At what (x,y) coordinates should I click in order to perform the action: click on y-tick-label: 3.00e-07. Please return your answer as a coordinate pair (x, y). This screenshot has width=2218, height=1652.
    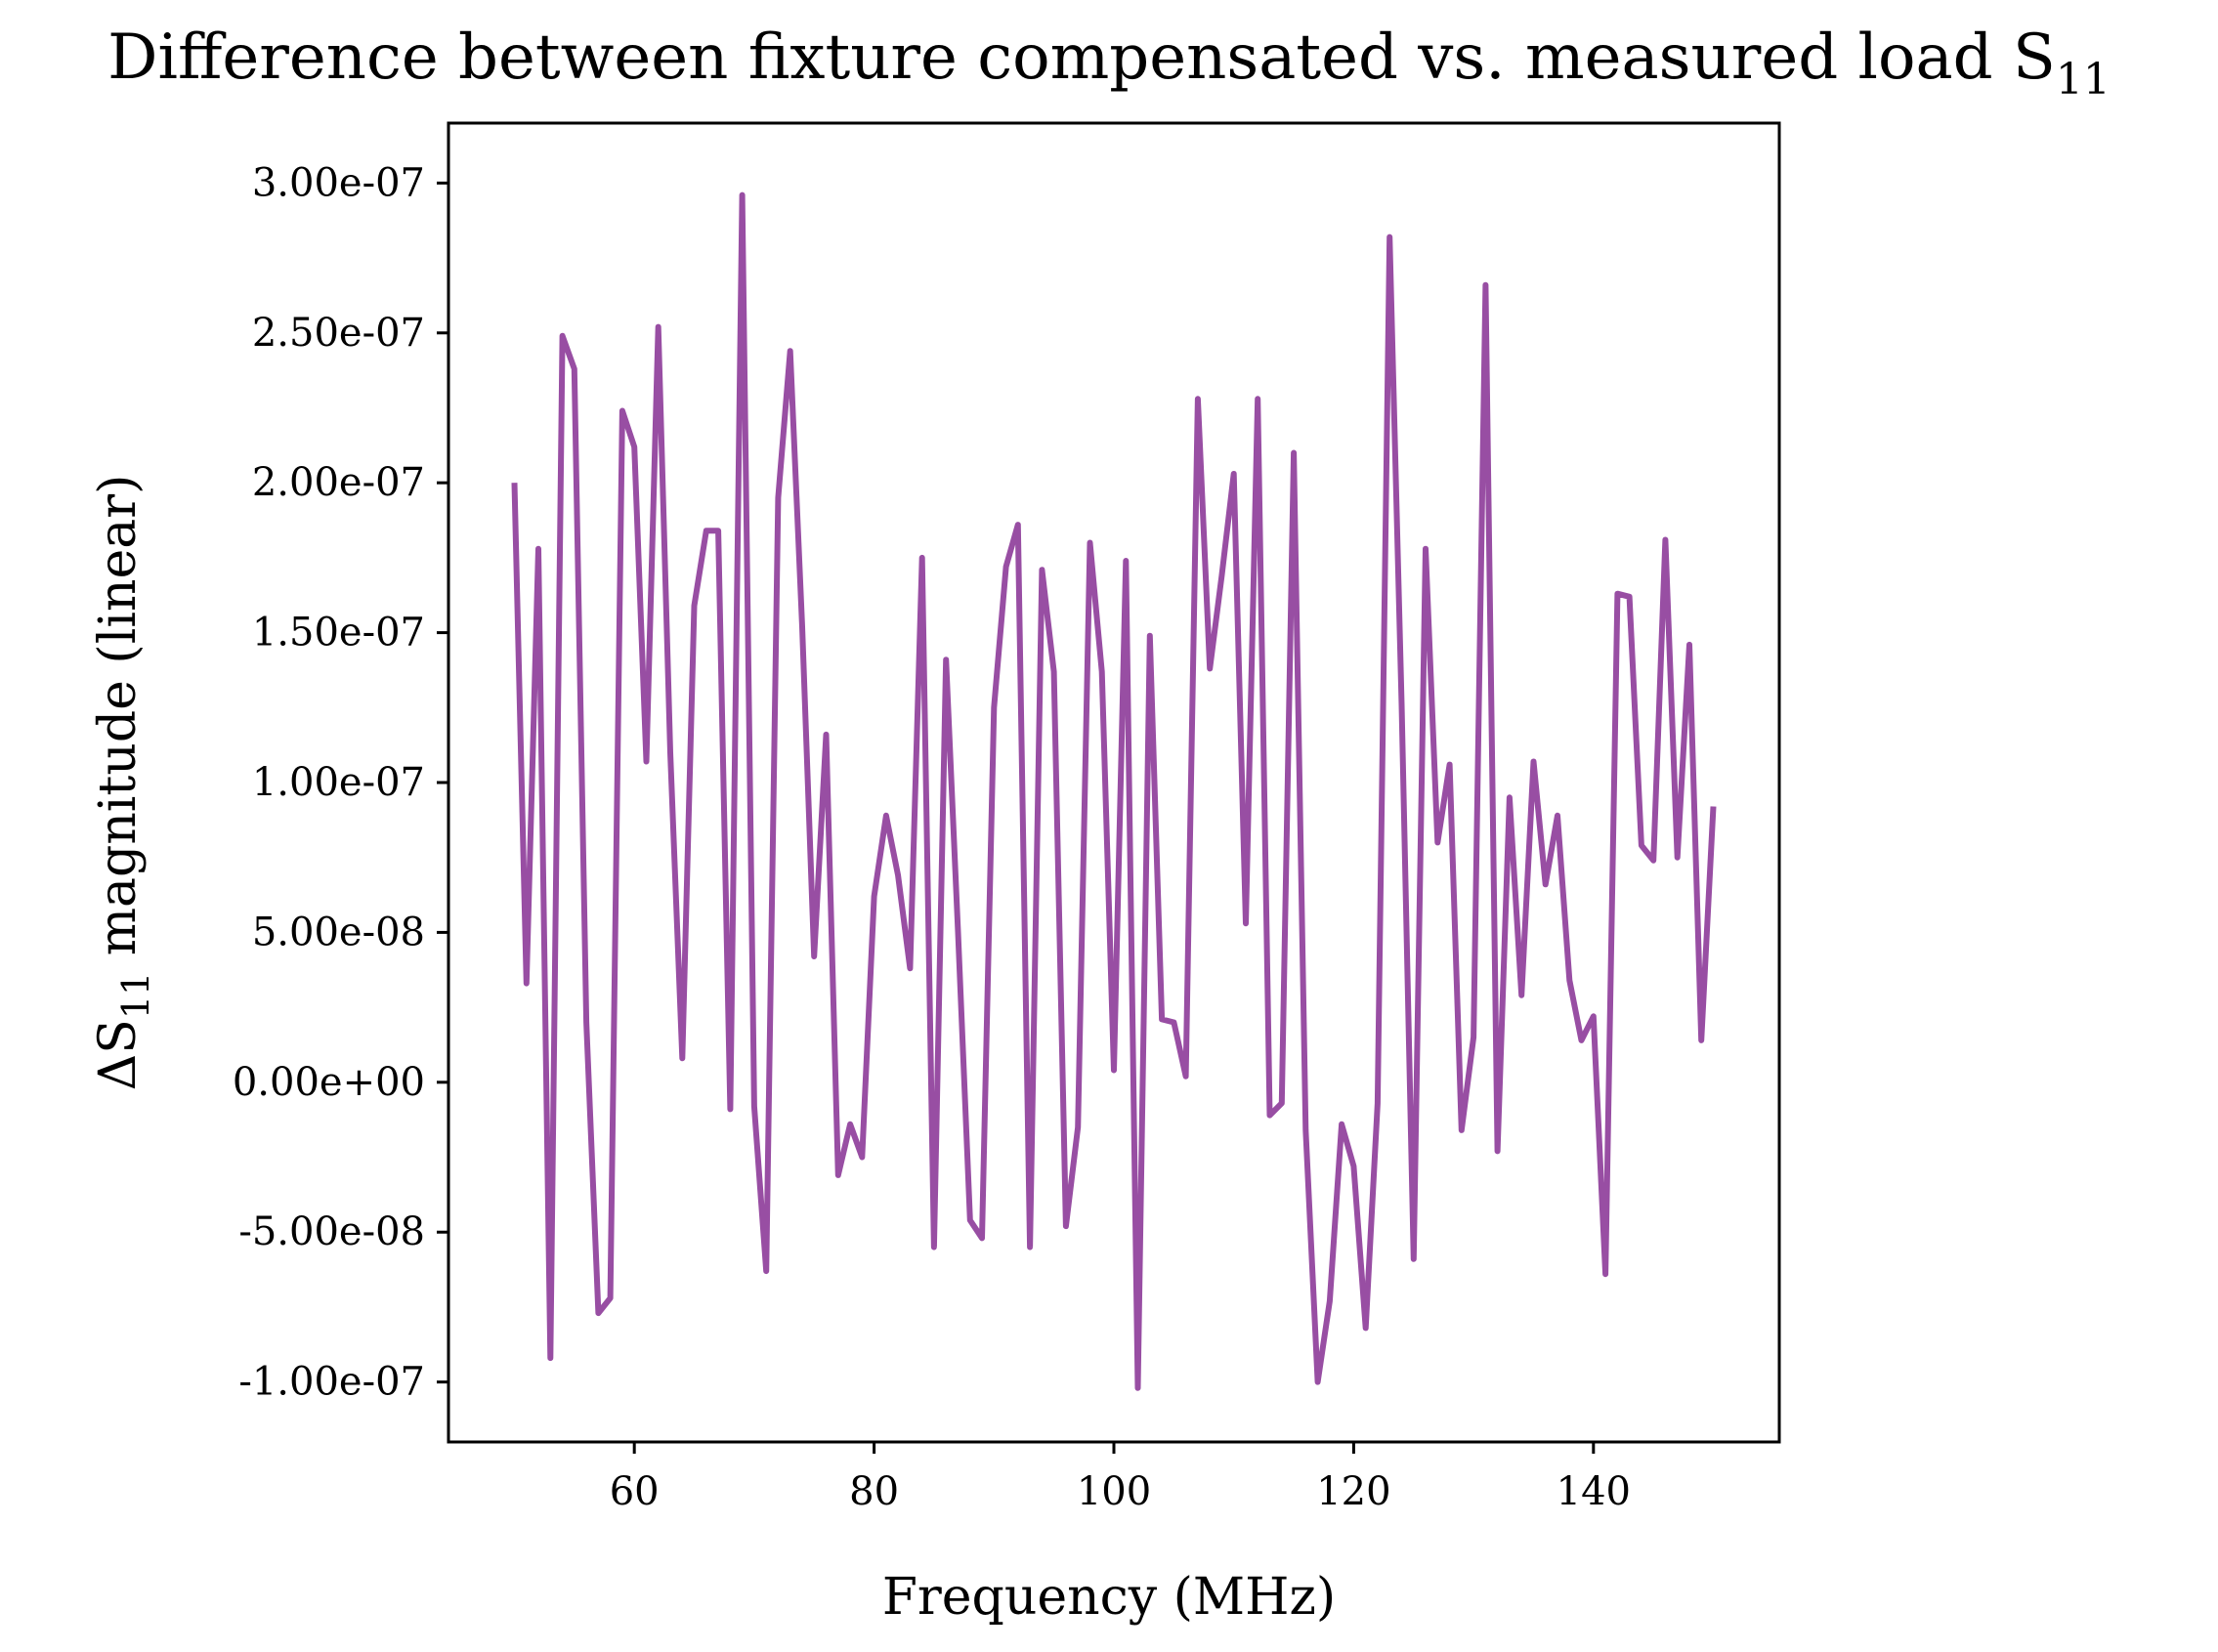
    Looking at the image, I should click on (338, 182).